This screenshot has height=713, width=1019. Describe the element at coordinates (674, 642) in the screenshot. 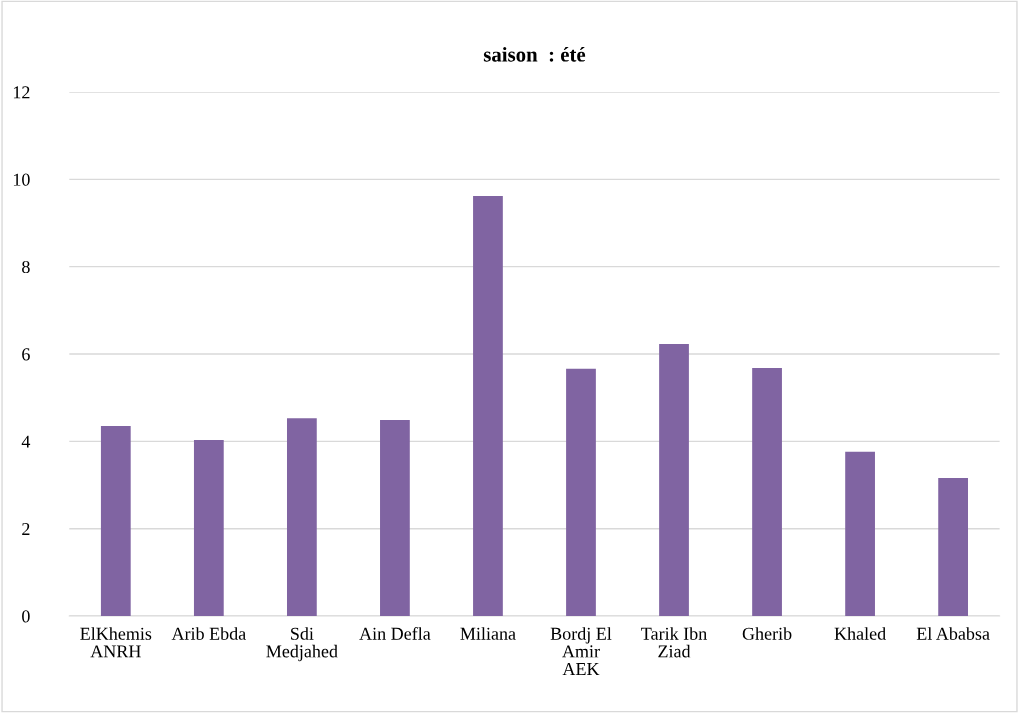

I see `x-tick-label: Tarik Ibn Ziad` at that location.